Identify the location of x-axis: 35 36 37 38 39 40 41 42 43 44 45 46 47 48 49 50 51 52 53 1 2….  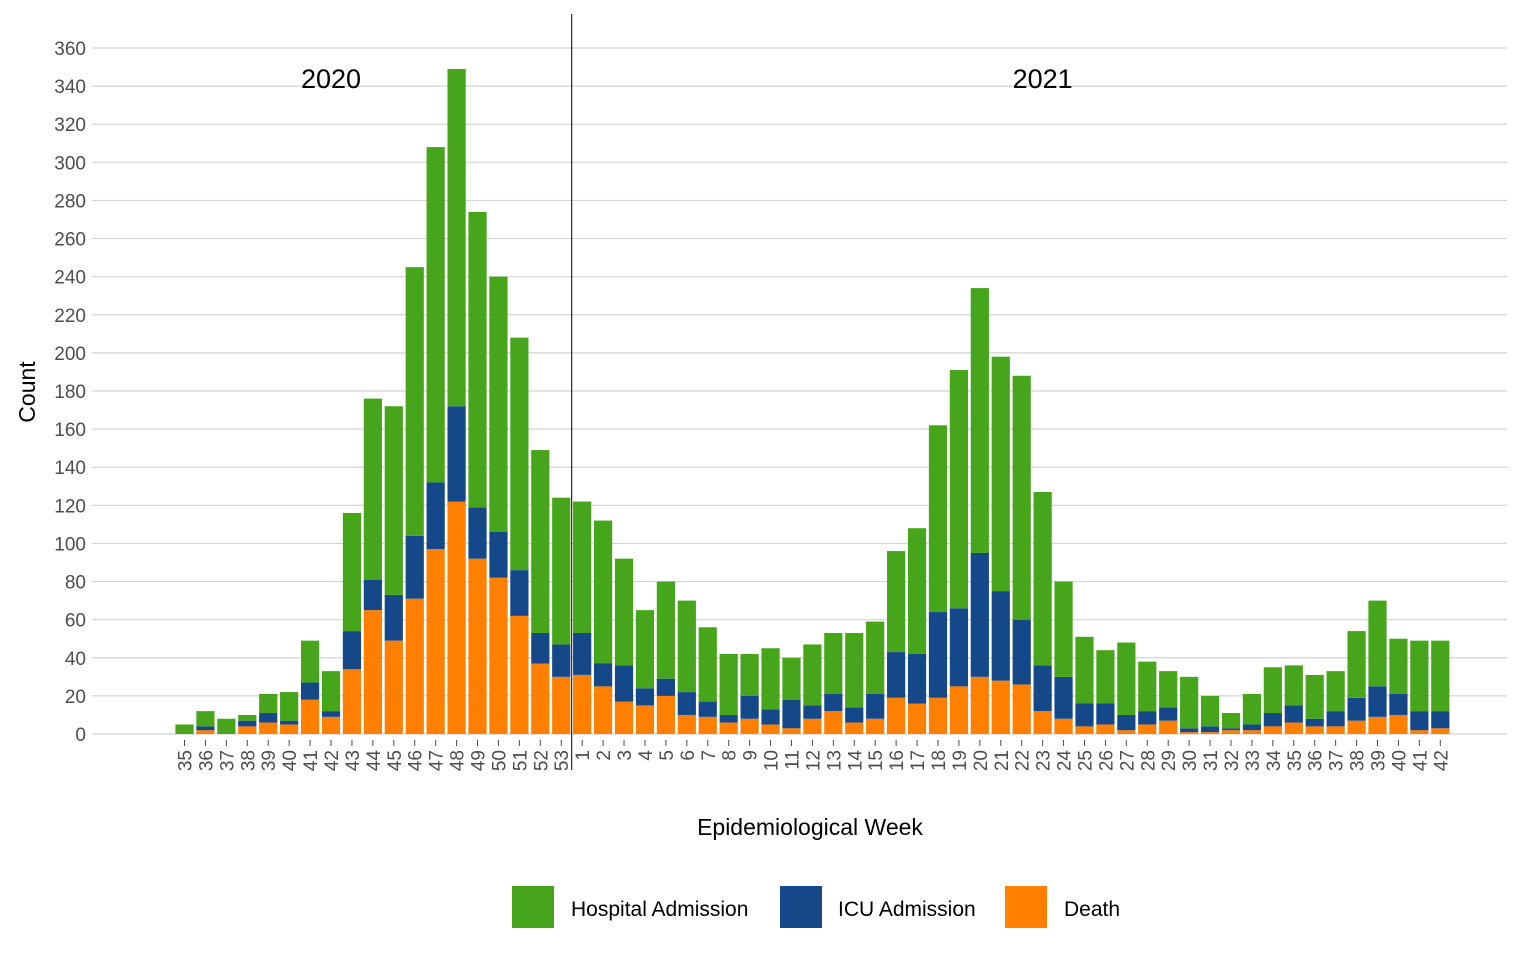
(814, 756).